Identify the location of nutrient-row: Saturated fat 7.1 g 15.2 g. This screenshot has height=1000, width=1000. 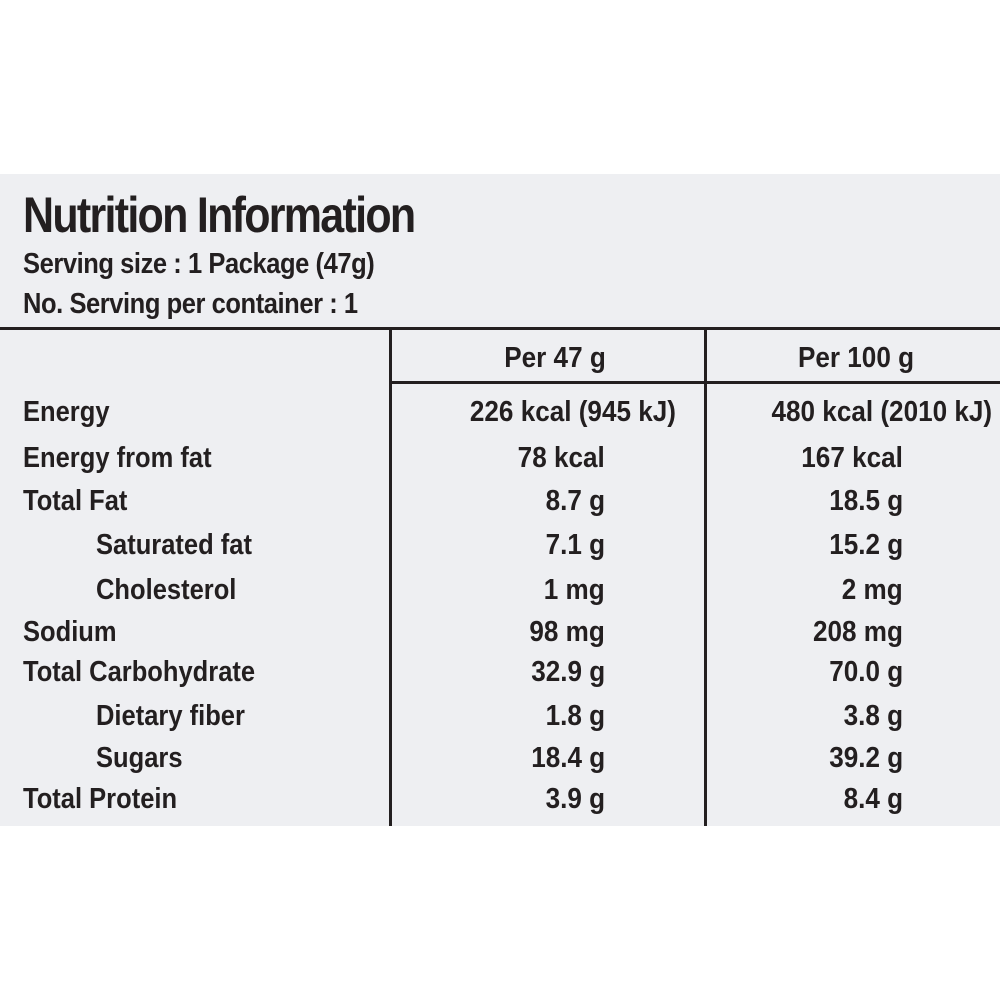
(500, 547).